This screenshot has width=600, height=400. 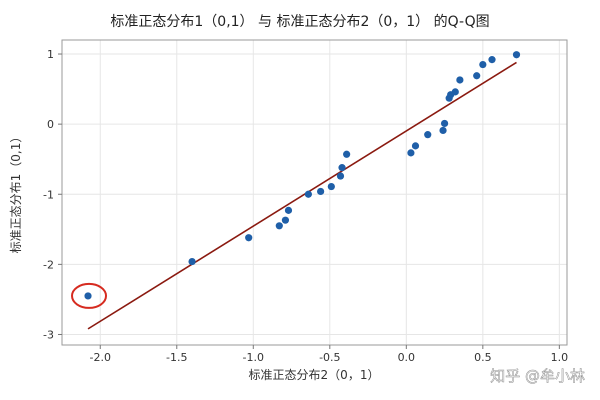 I want to click on outlier-highlight-circle, so click(x=89, y=295).